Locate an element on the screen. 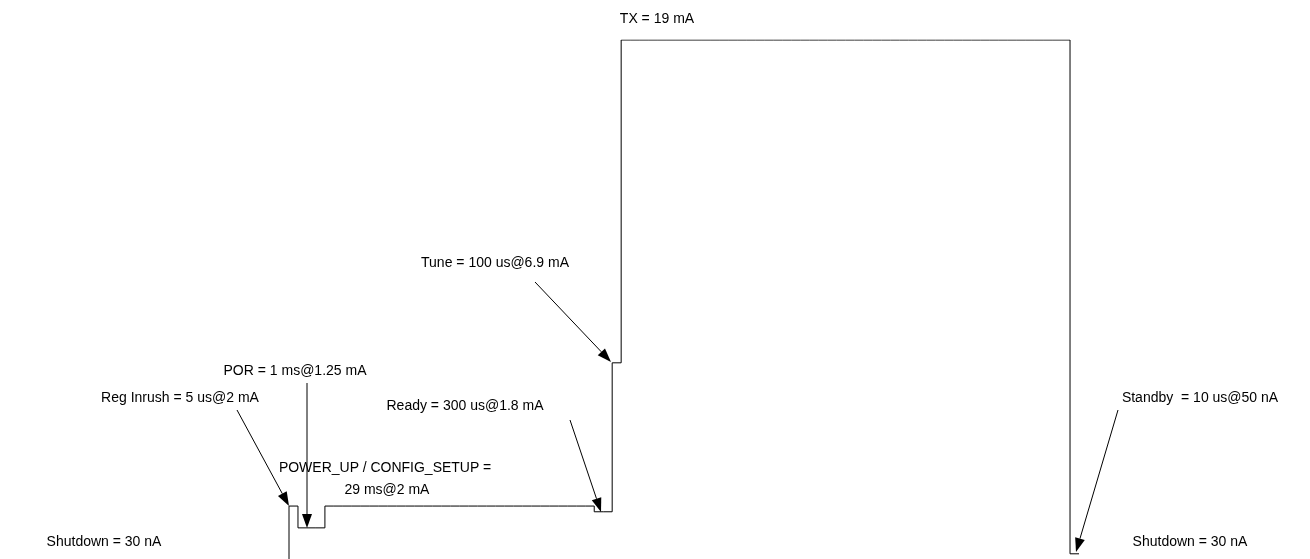  text: TX = 19 mA is located at coordinates (657, 18).